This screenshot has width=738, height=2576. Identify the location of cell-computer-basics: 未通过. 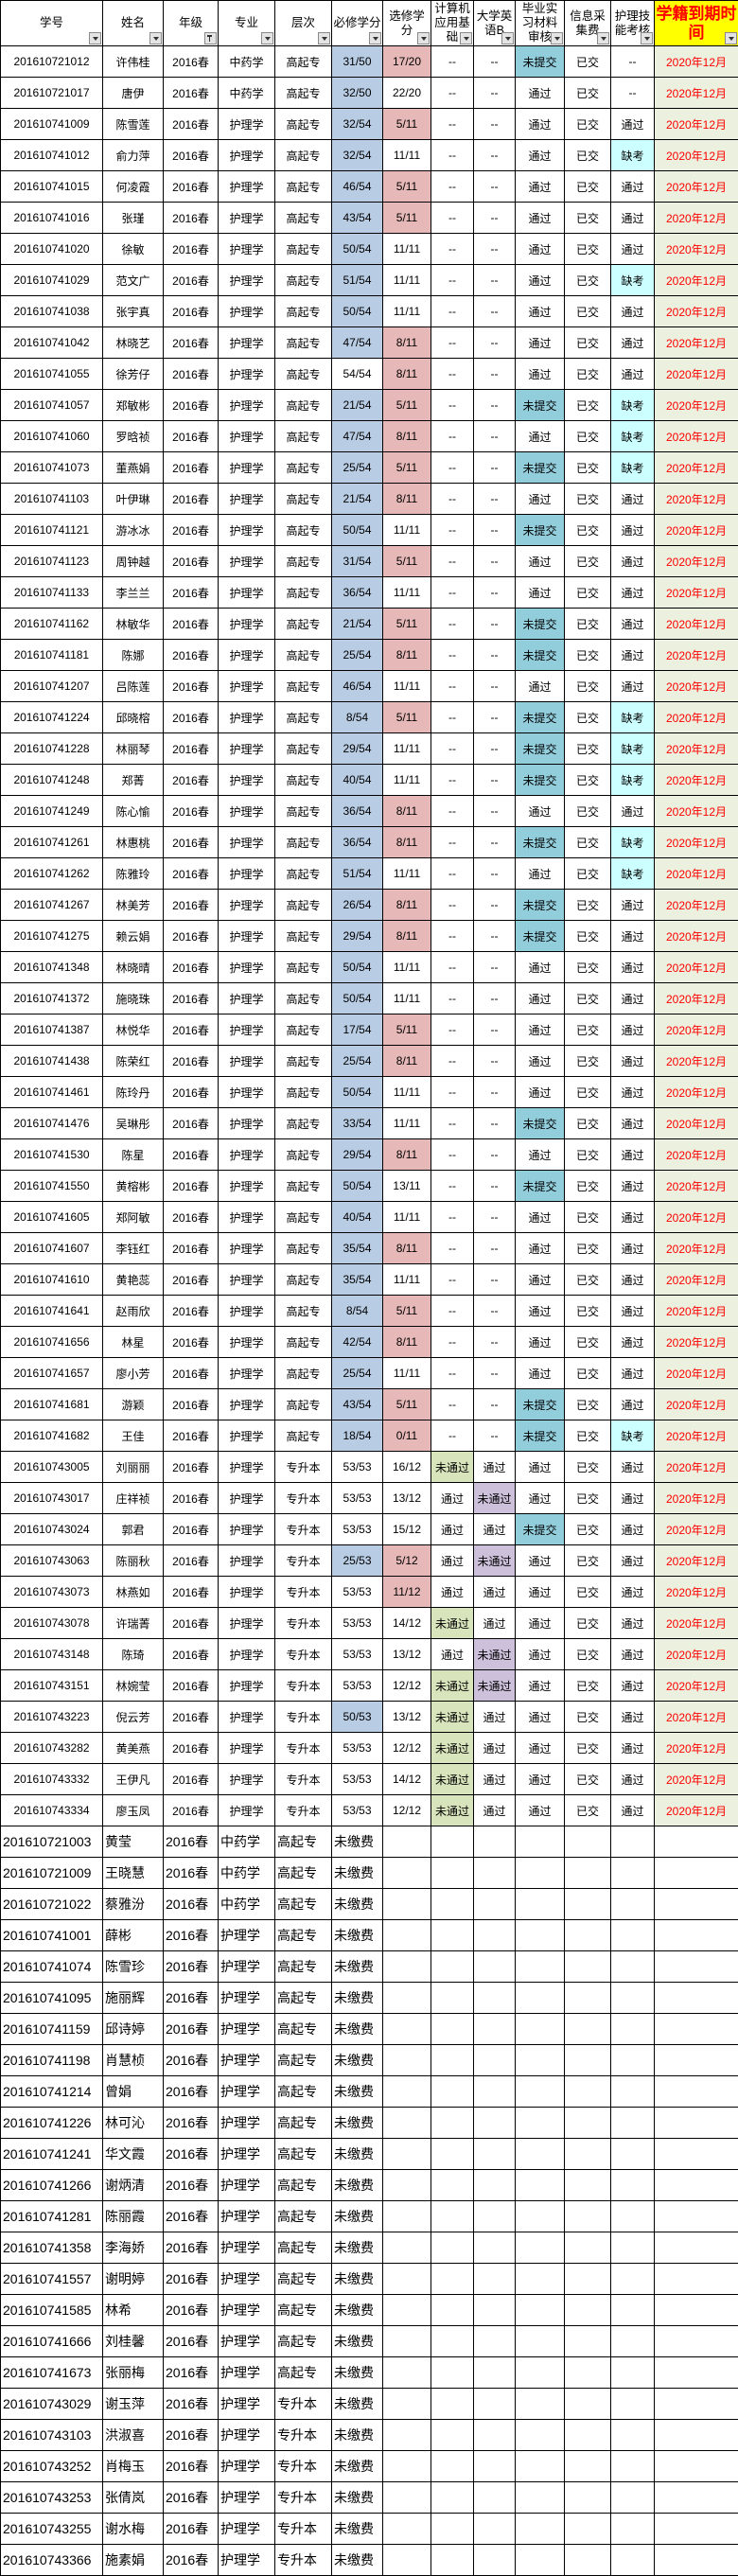
(452, 1810).